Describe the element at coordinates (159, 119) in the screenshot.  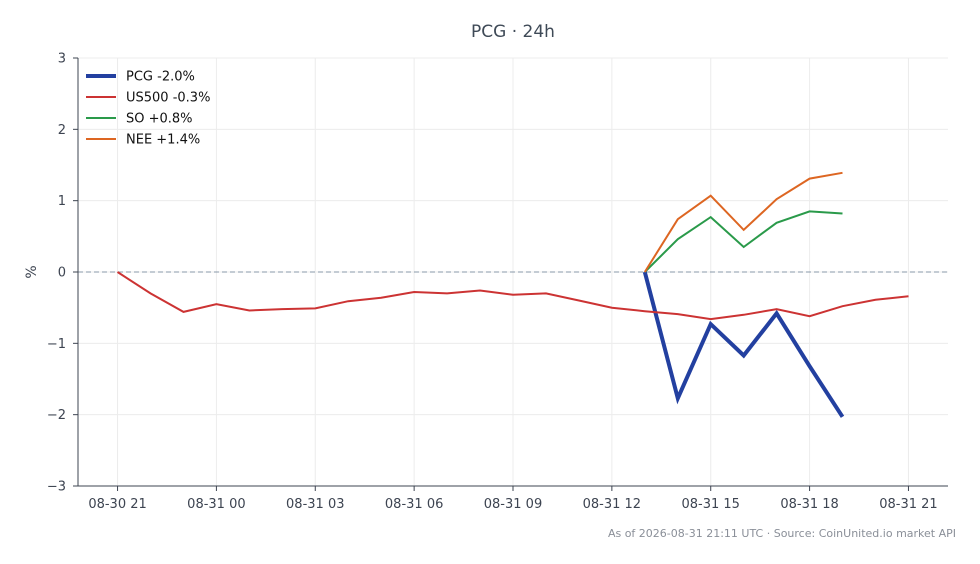
I see `legend-label-so: SO +0.8%` at that location.